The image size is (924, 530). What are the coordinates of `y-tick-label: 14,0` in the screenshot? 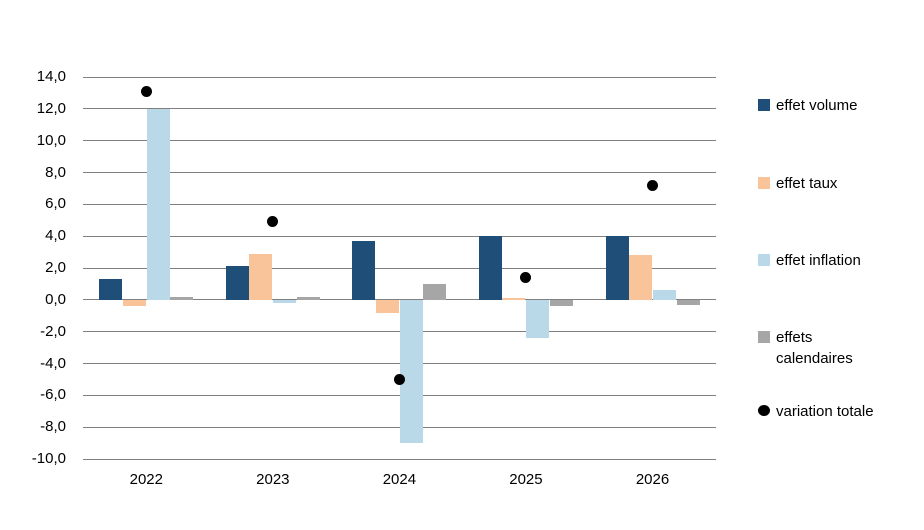 It's located at (51, 76).